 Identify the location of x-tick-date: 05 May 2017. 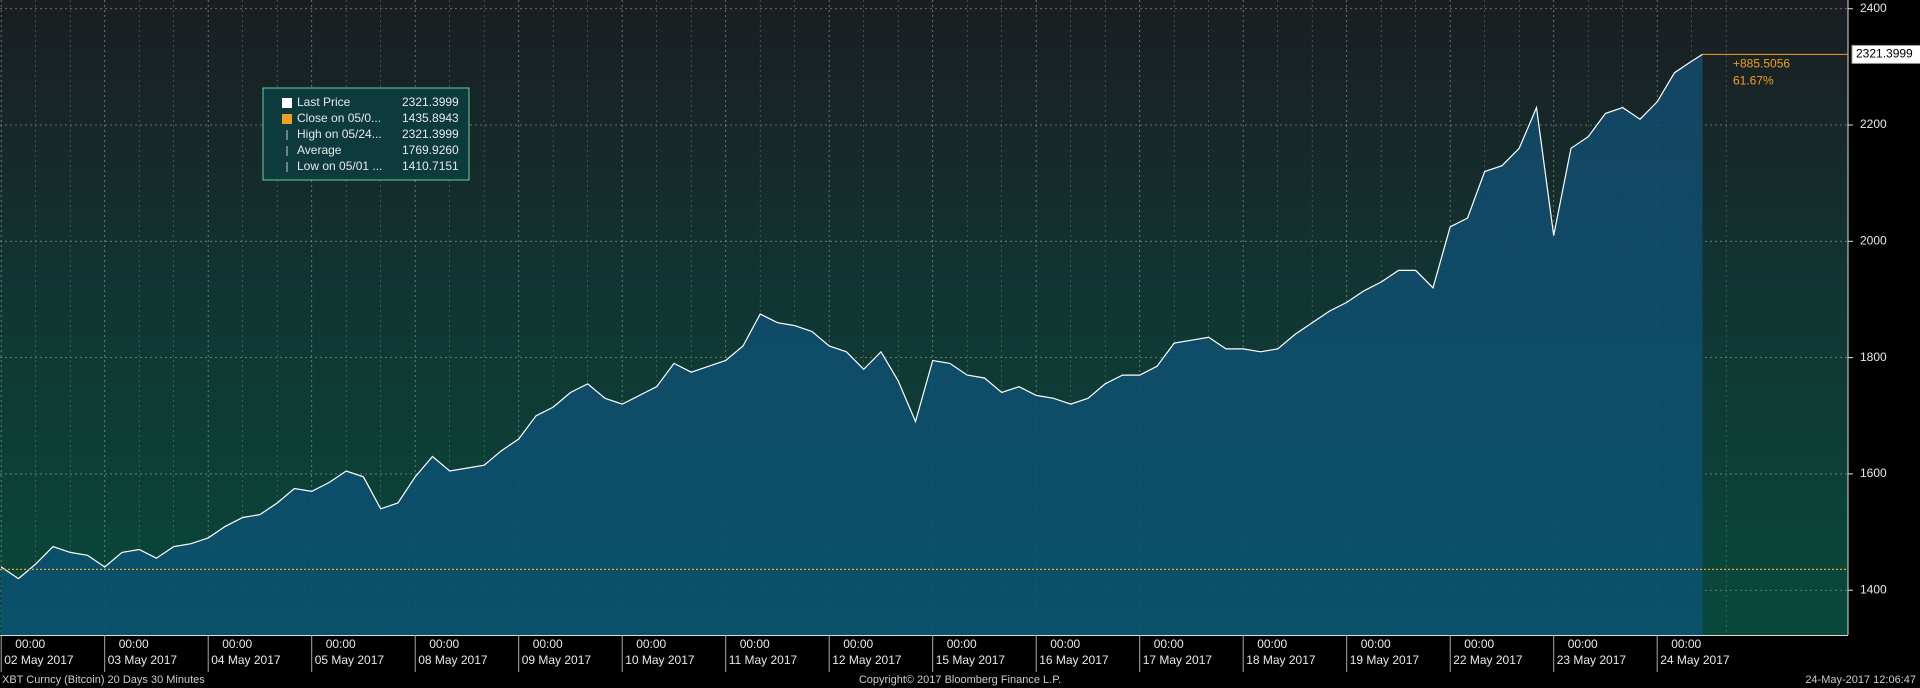
(350, 660).